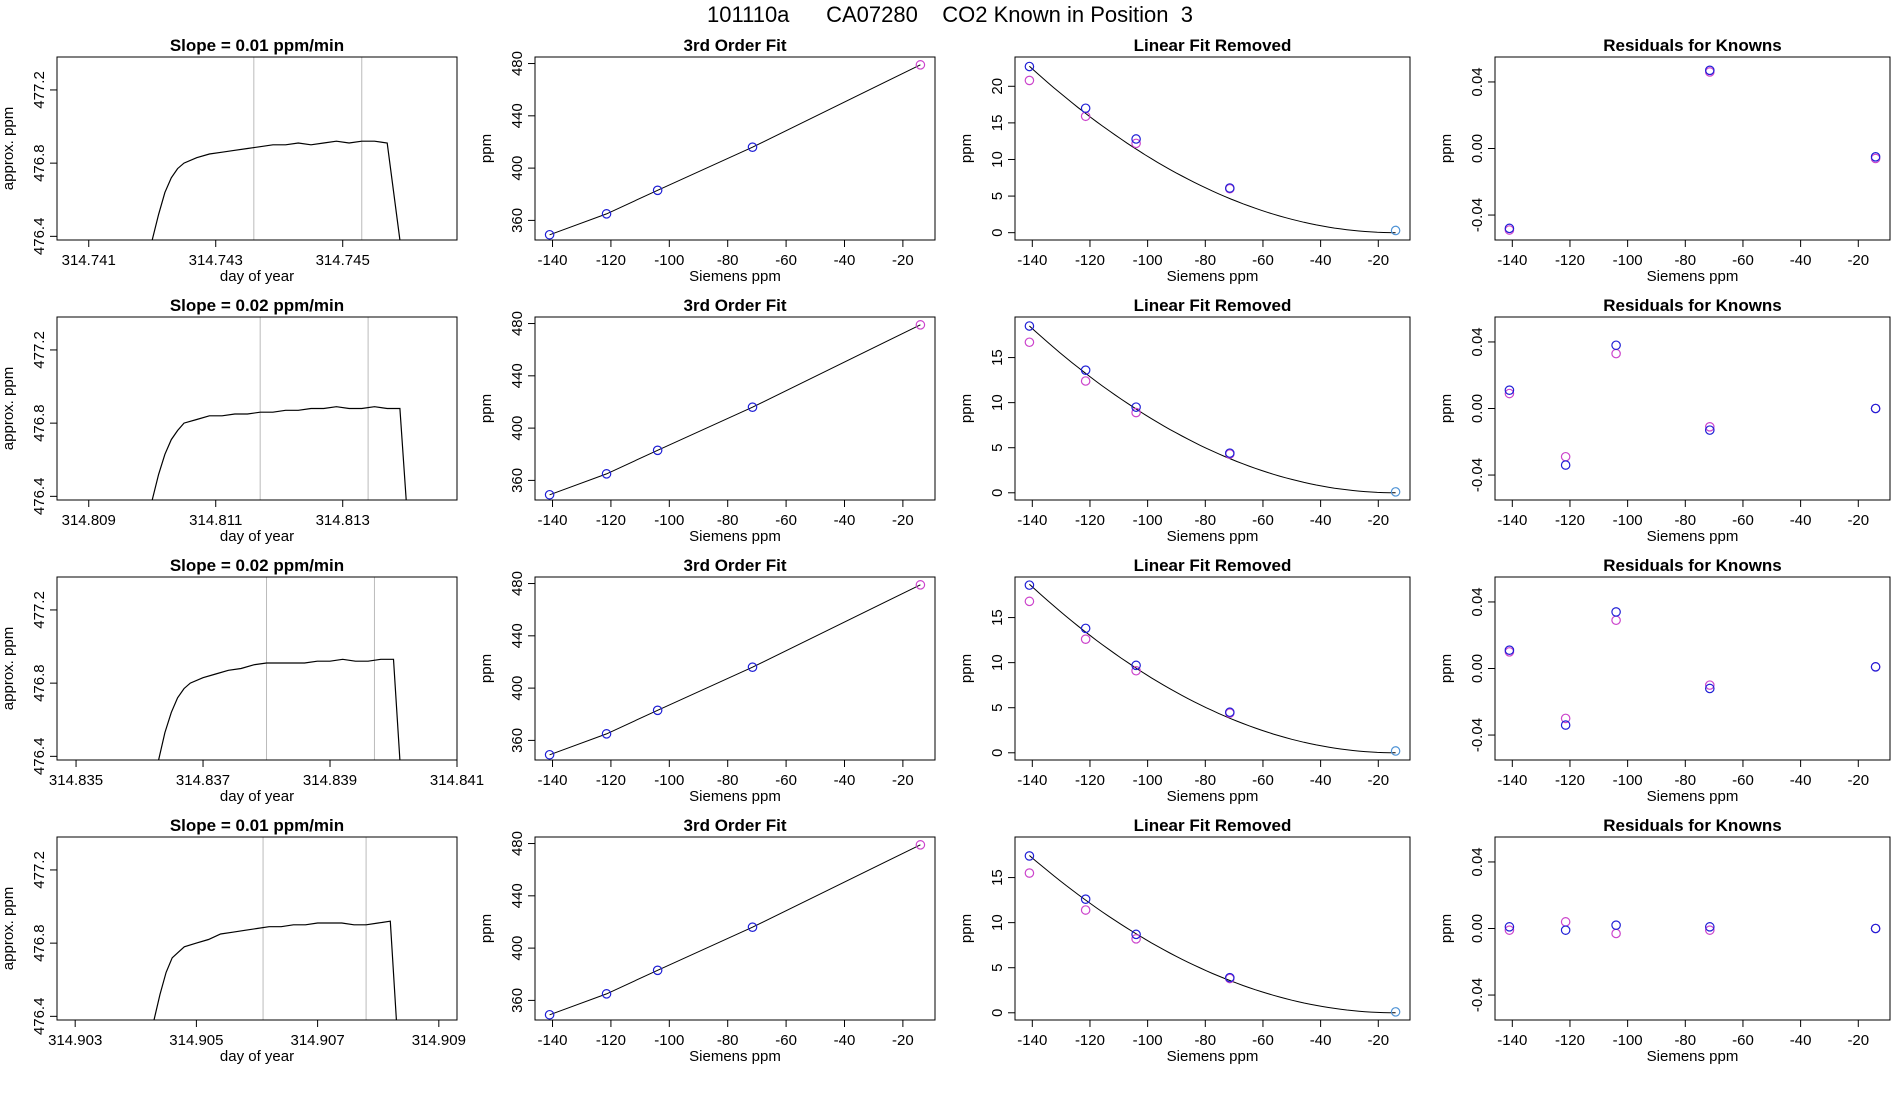  Describe the element at coordinates (517, 583) in the screenshot. I see `y-tick-label: 480` at that location.